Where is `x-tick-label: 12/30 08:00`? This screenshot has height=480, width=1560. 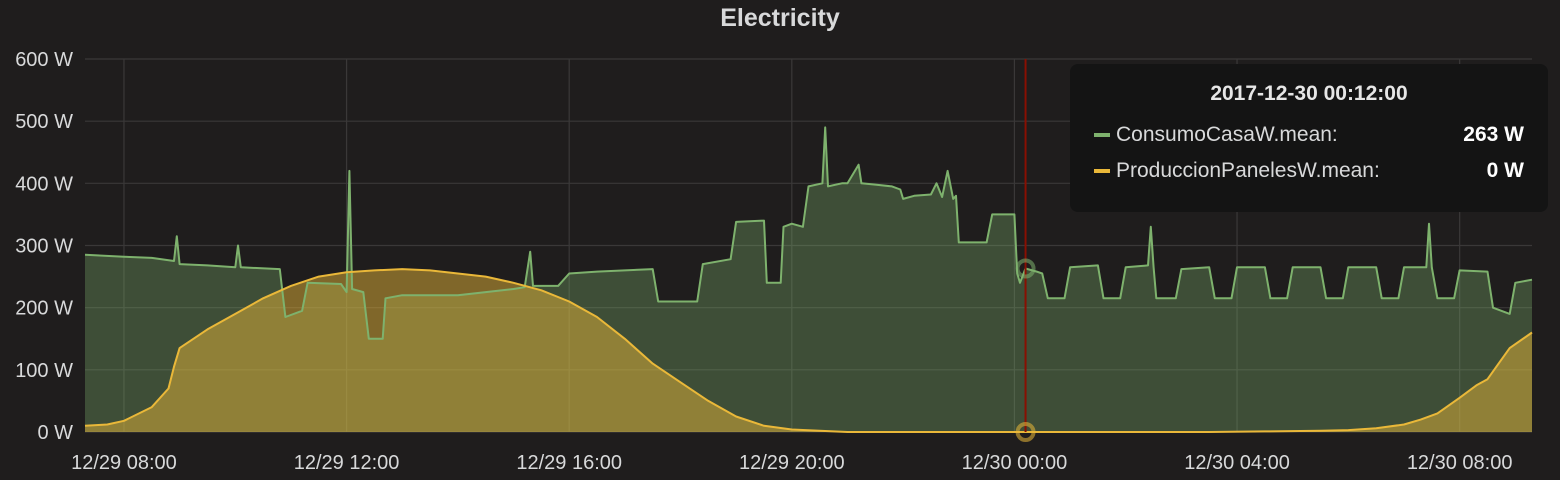 x-tick-label: 12/30 08:00 is located at coordinates (1460, 463).